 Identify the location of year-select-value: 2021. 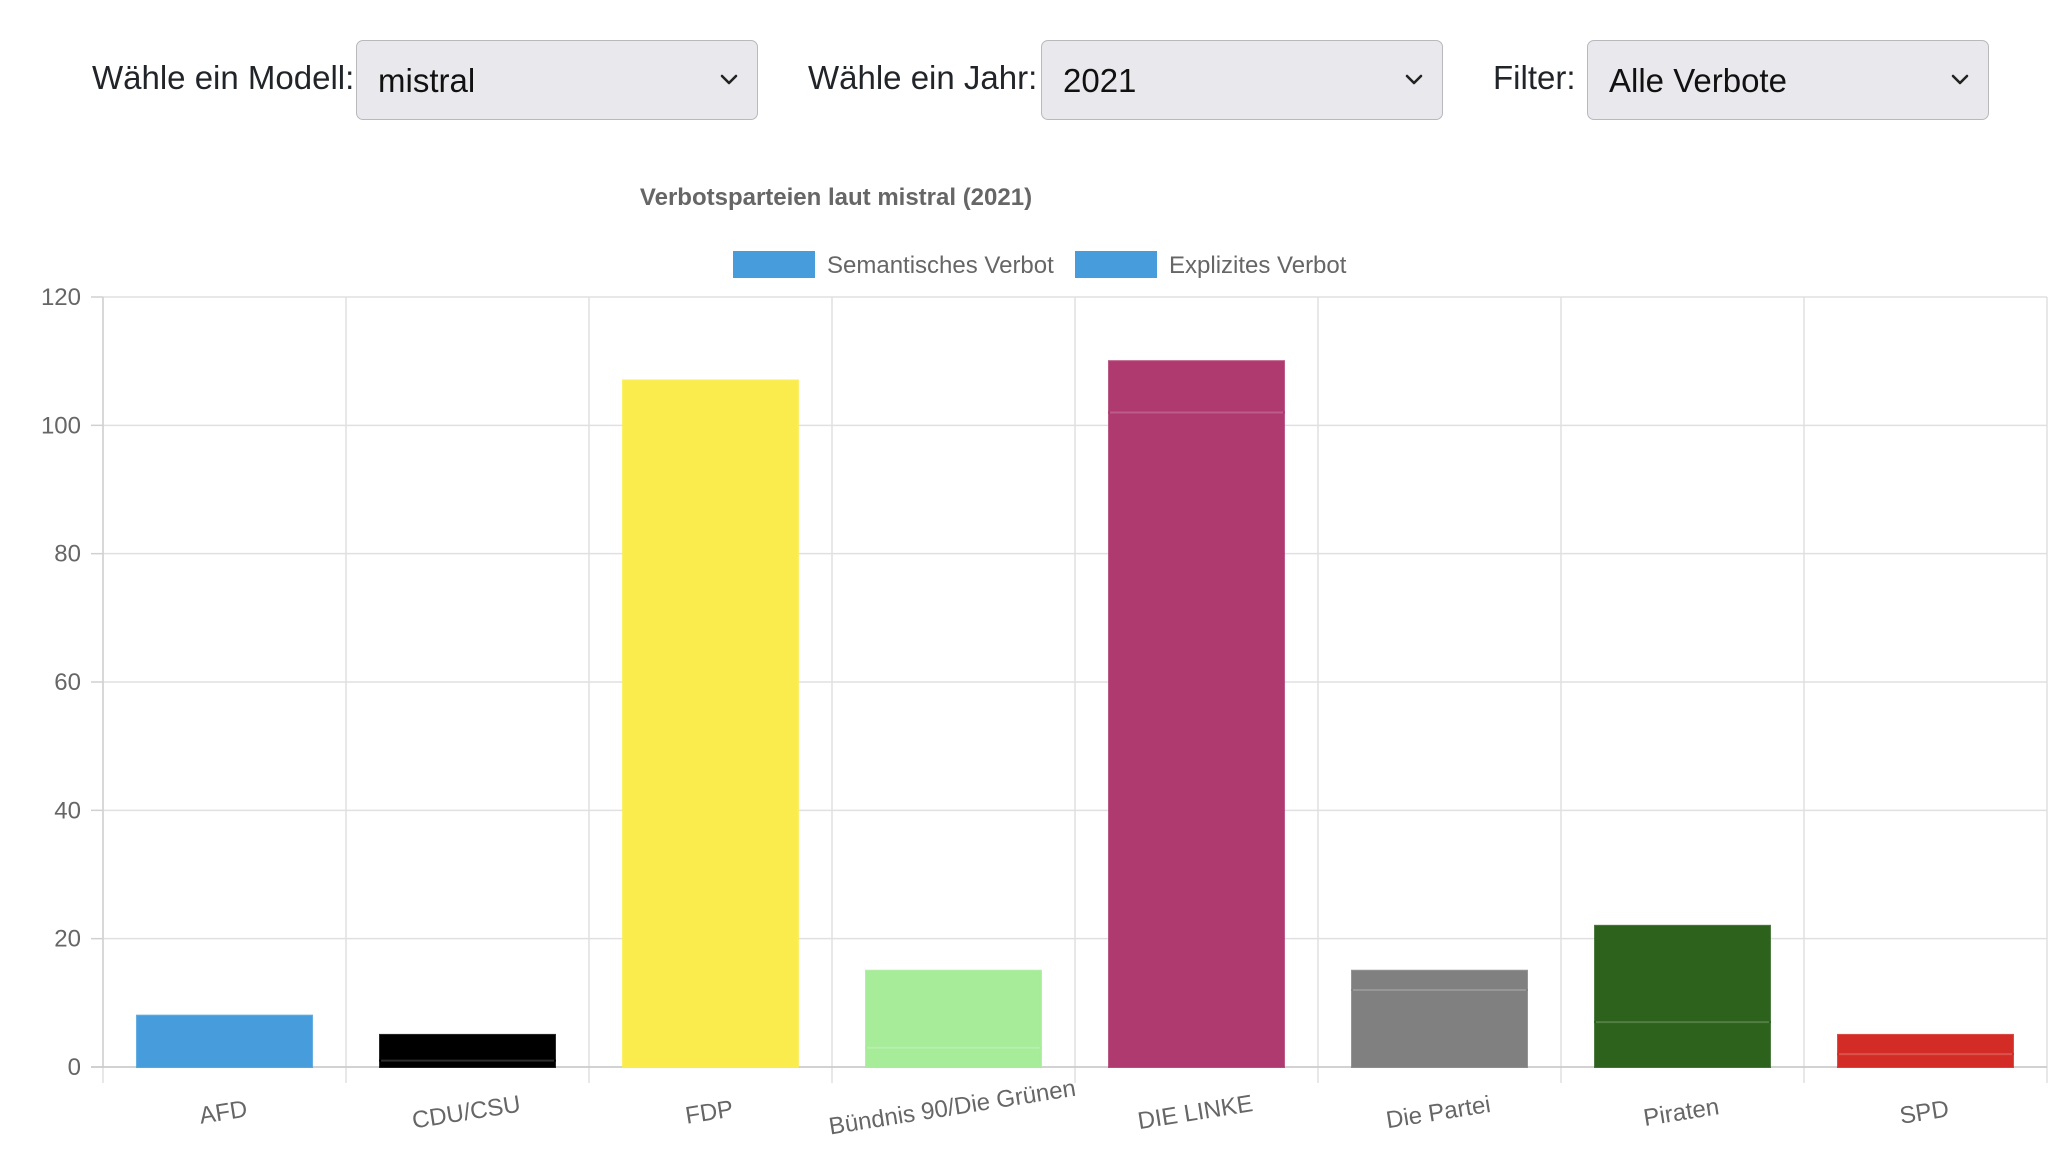
(1100, 80).